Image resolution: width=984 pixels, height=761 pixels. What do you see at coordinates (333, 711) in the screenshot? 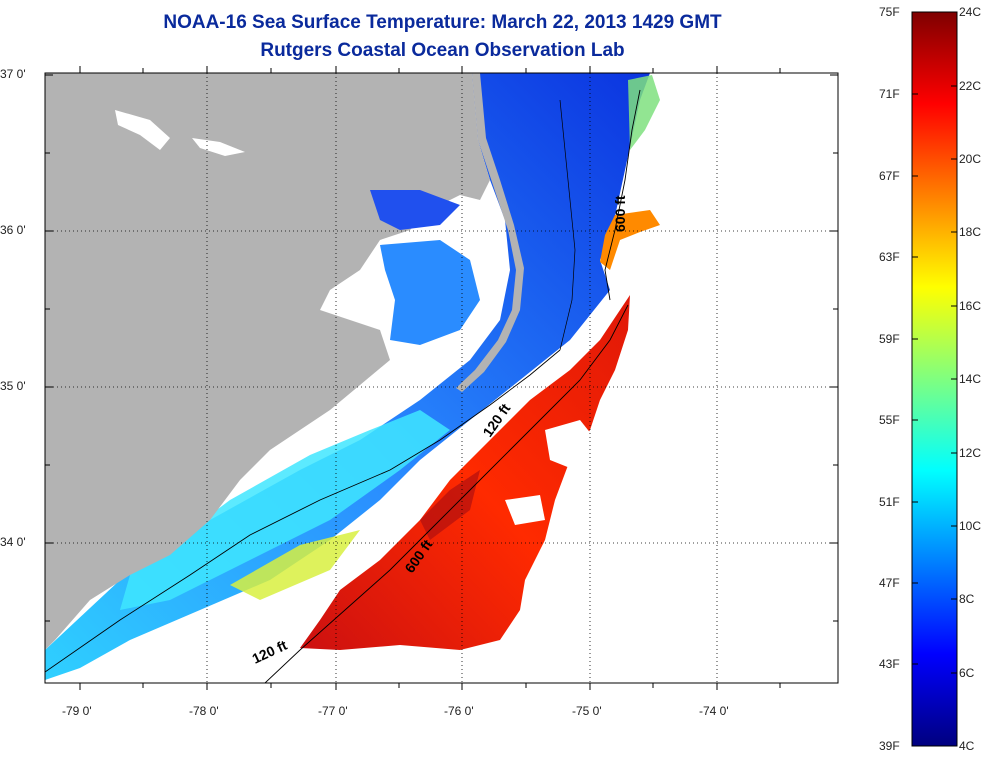
I see `lon-label: -77 0'` at bounding box center [333, 711].